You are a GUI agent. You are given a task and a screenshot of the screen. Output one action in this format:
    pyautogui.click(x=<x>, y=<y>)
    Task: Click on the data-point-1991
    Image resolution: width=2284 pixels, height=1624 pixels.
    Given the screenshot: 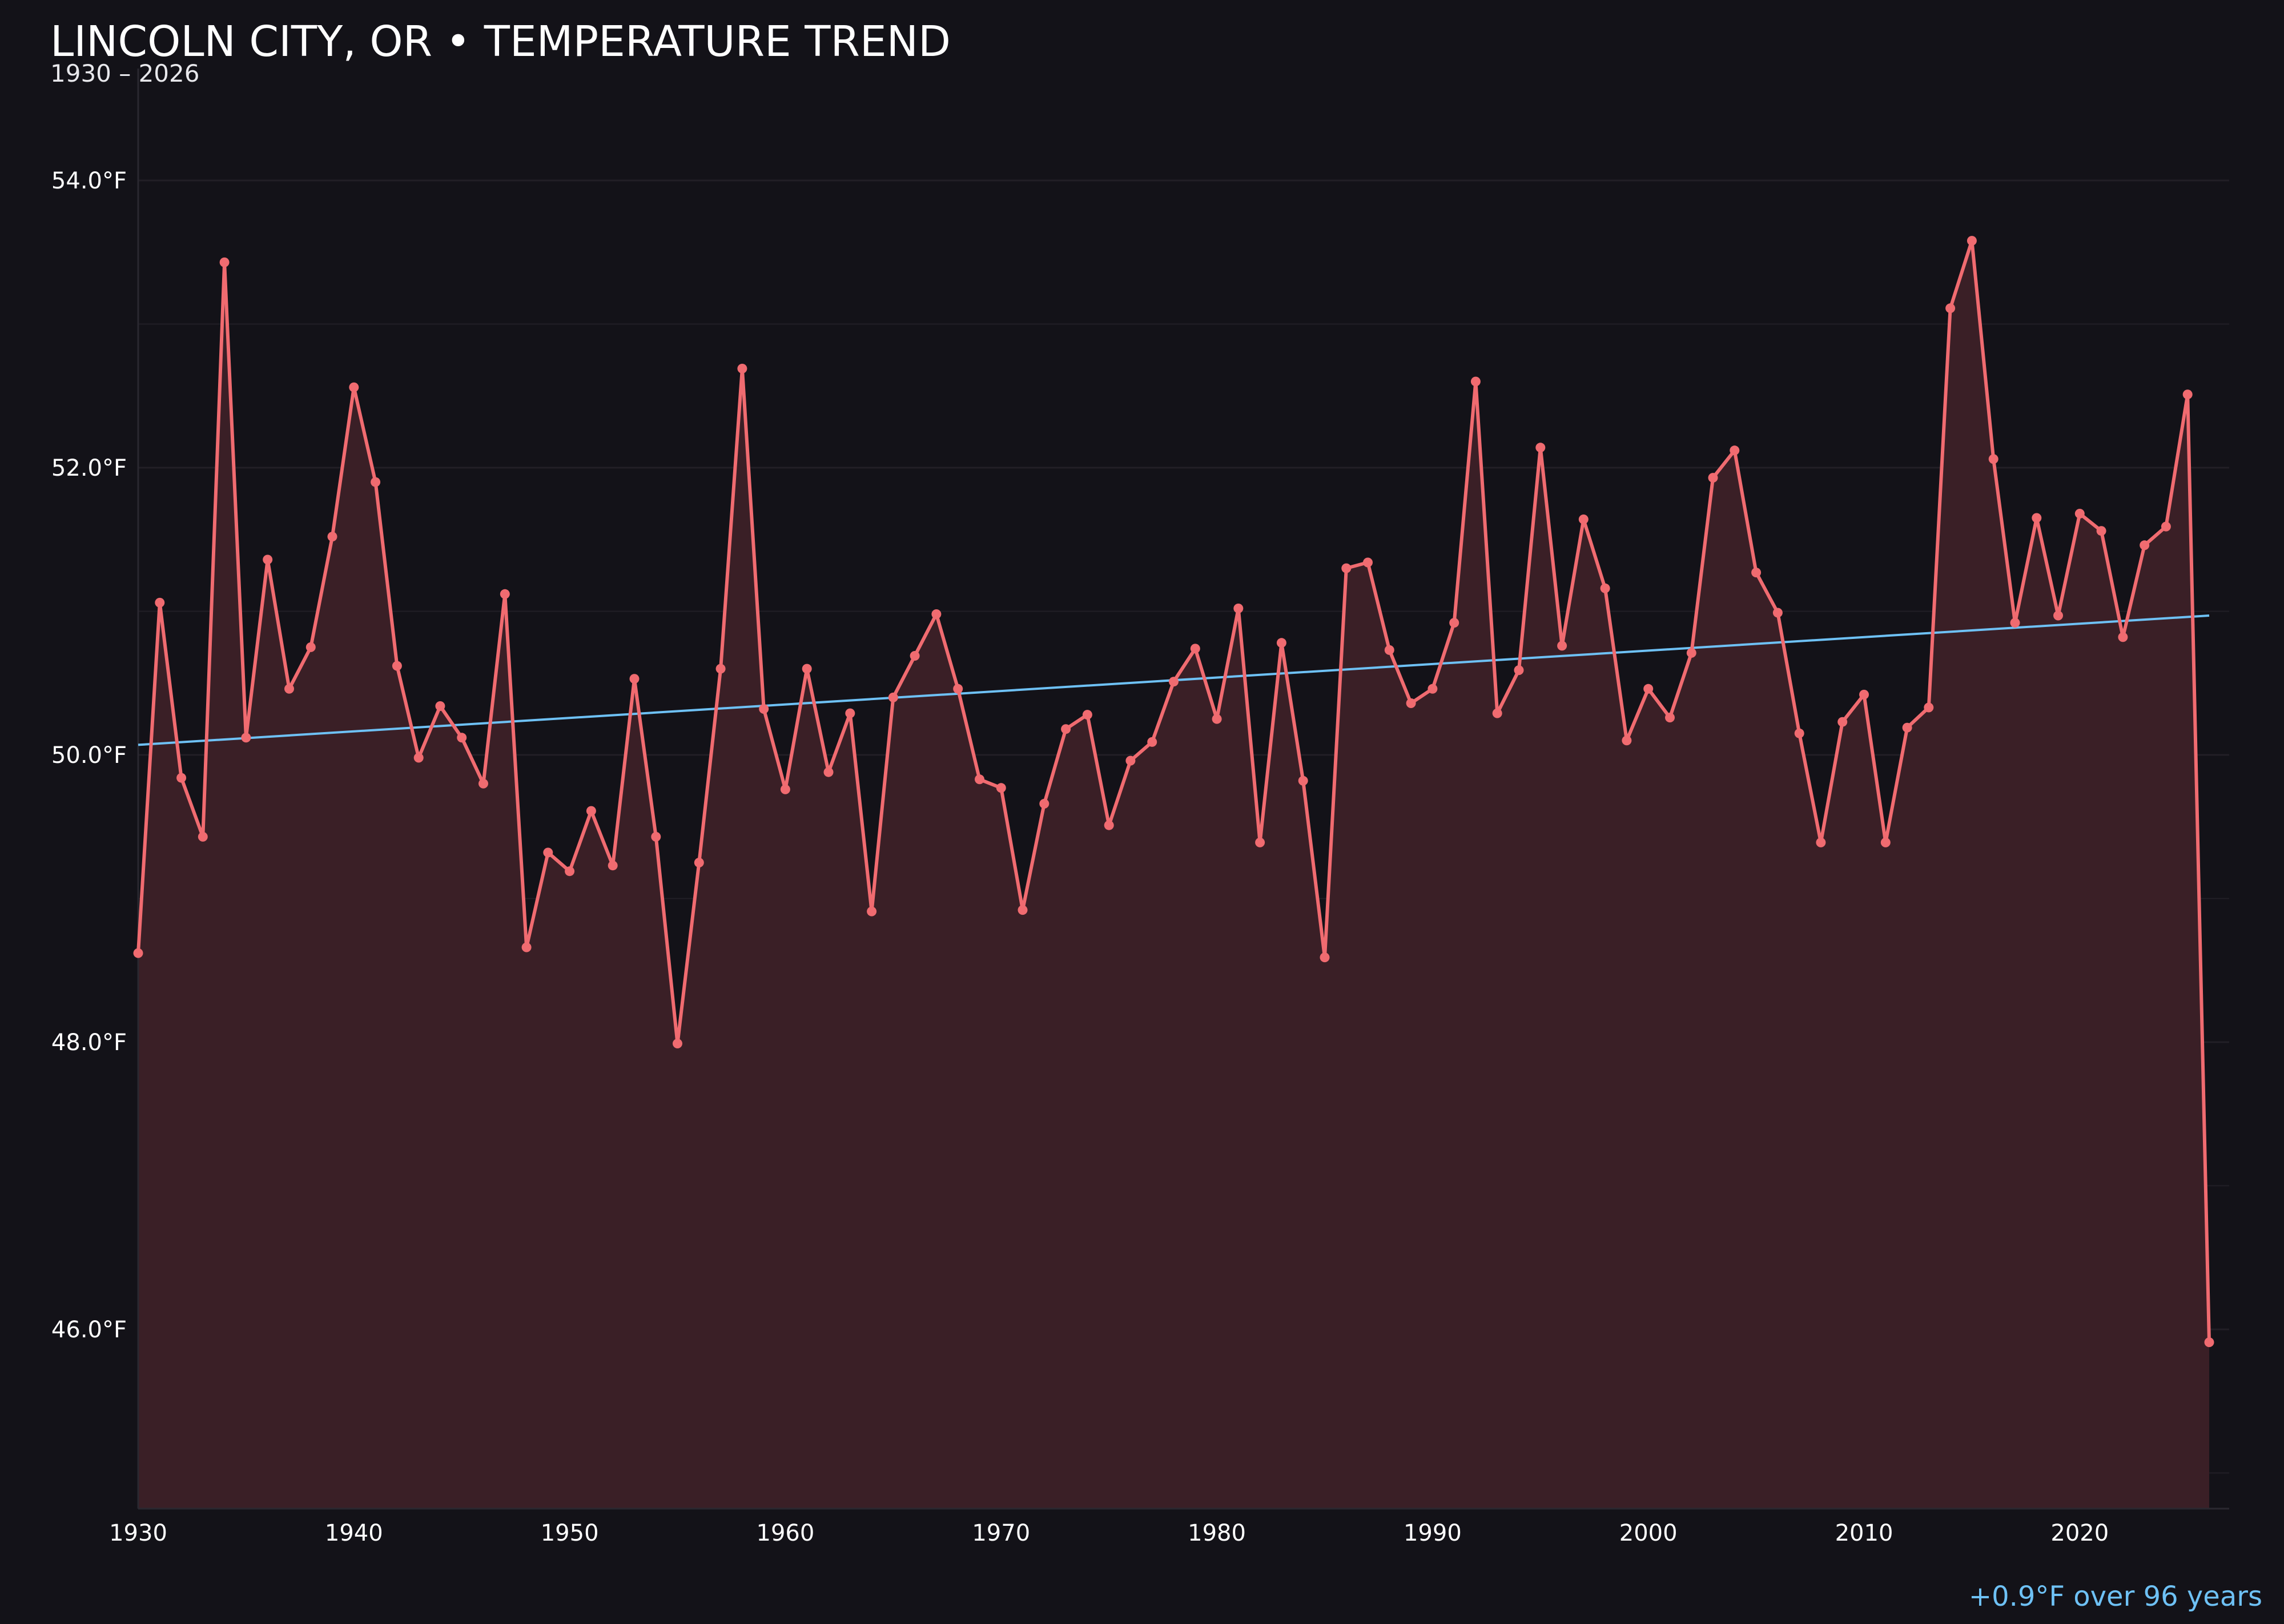 What is the action you would take?
    pyautogui.click(x=1454, y=623)
    